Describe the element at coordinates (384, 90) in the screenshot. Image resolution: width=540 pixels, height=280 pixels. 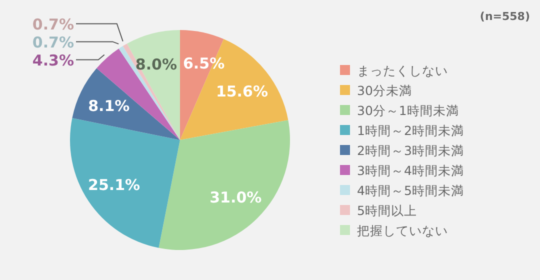
I see `legend-label: 30分未満` at that location.